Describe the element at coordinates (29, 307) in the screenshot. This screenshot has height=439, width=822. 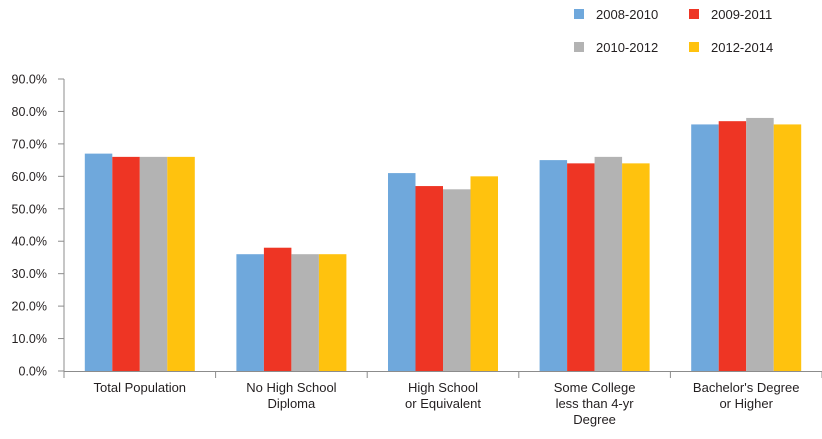
I see `y-tick-label: 20.0%` at that location.